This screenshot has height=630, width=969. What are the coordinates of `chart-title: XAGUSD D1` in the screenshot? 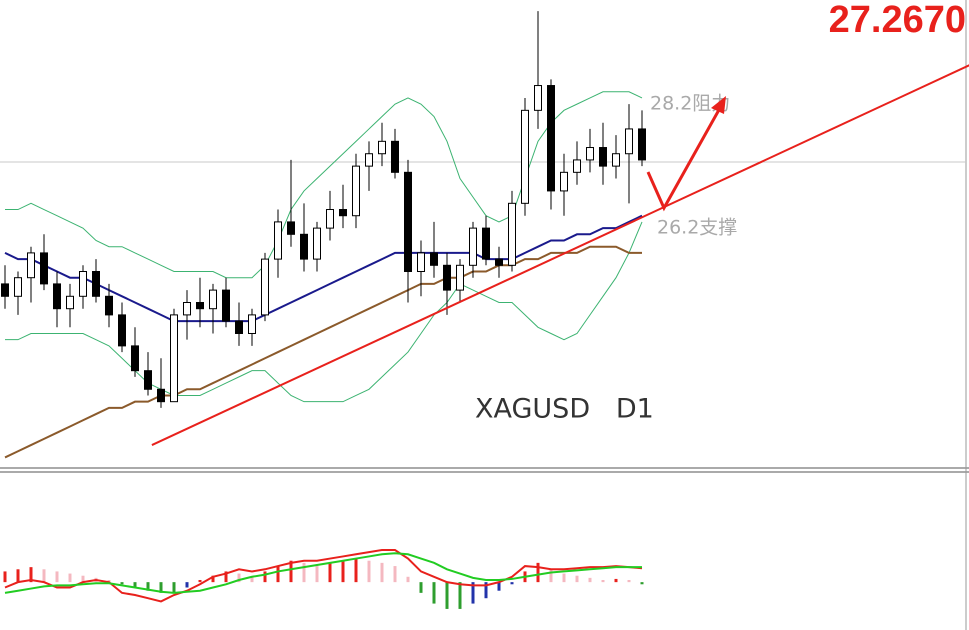 It's located at (564, 409).